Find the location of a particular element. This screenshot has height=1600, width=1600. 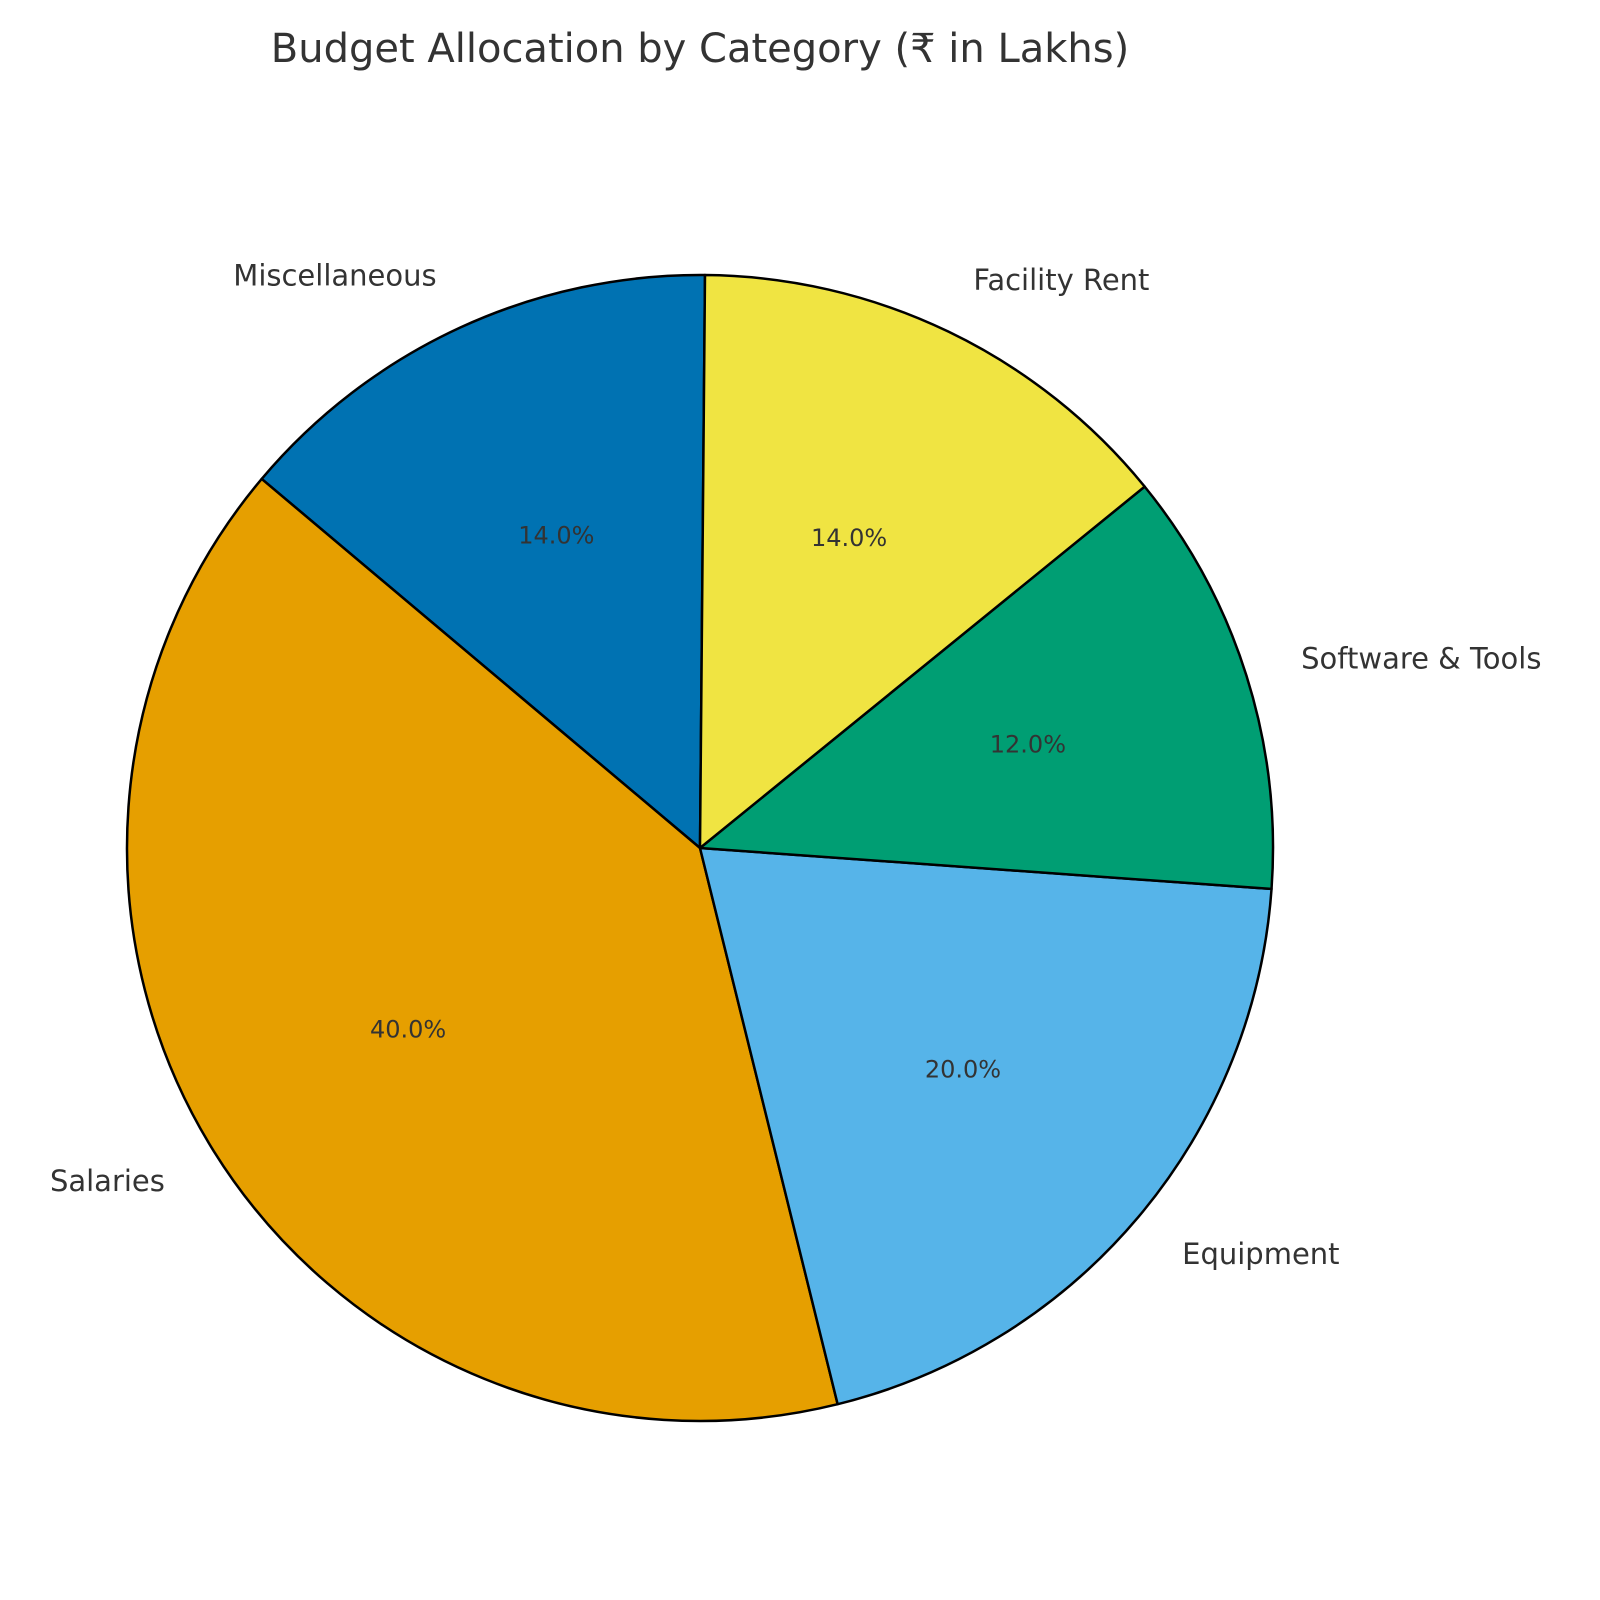

category-label: Salaries is located at coordinates (107, 1181).